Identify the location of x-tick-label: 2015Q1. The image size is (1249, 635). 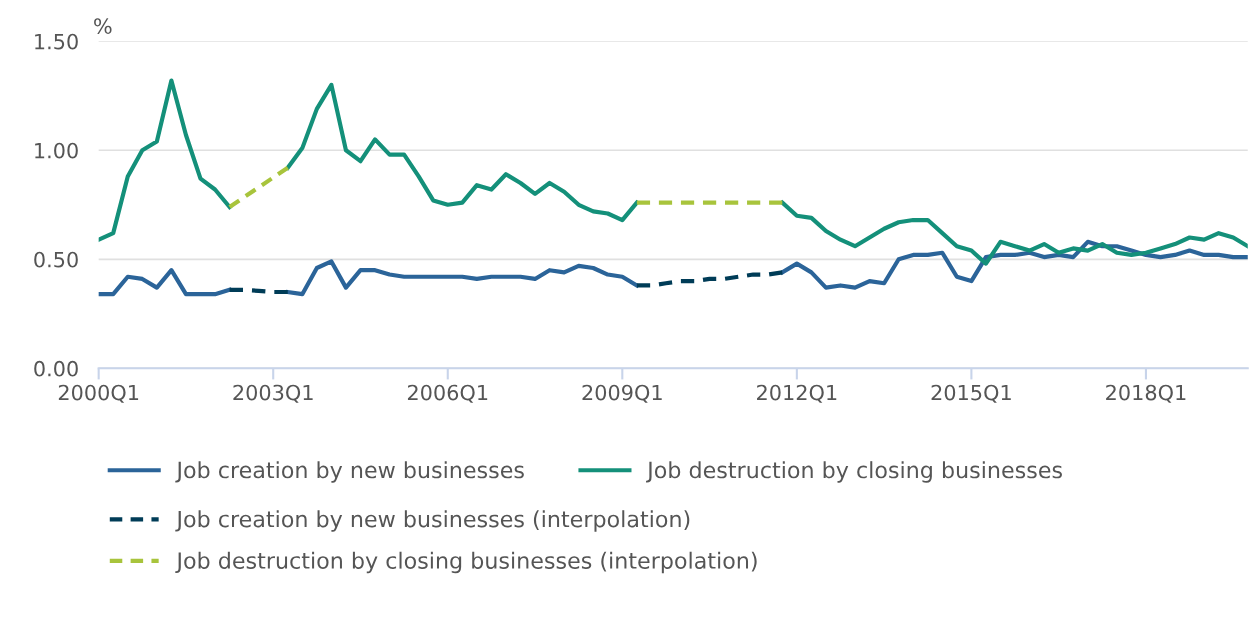
(971, 393).